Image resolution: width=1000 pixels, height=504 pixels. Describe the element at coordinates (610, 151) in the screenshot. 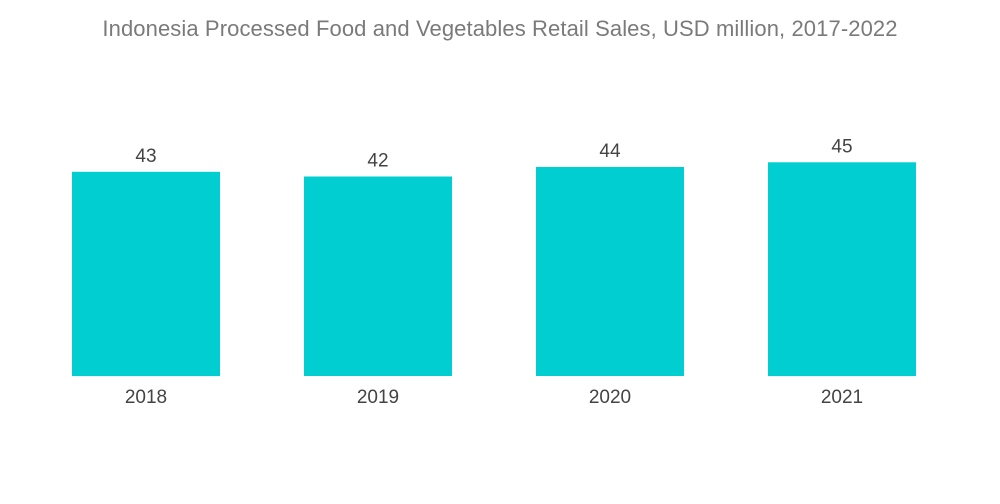

I see `value-label-2020: 44` at that location.